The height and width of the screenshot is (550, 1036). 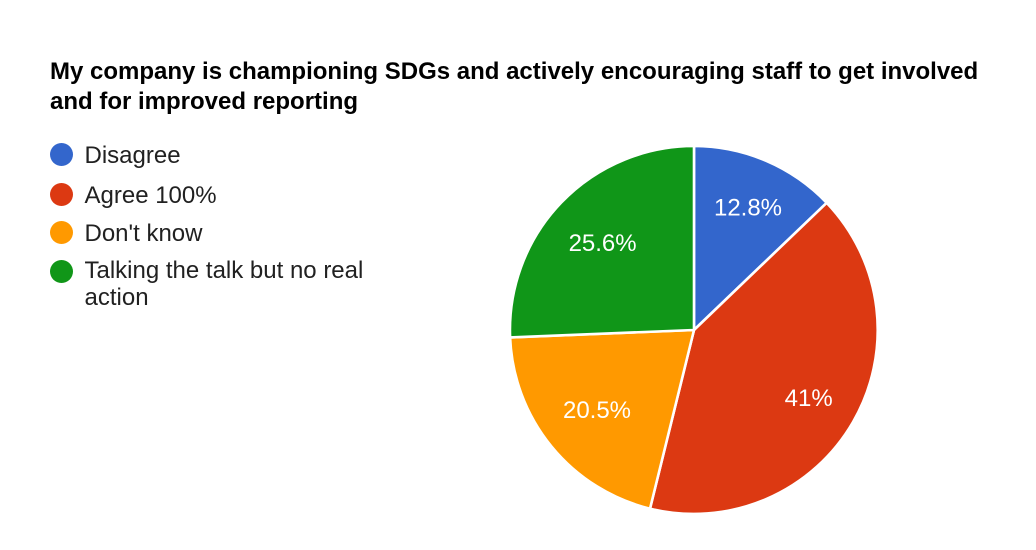 What do you see at coordinates (603, 243) in the screenshot?
I see `svg-text: 25.6%` at bounding box center [603, 243].